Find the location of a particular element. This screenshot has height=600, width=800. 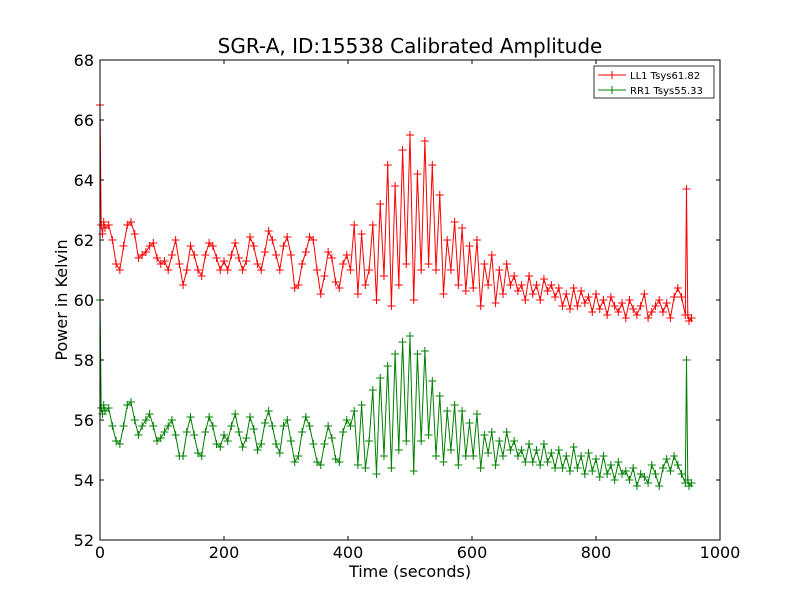

x-tick-label: 800 is located at coordinates (596, 552).